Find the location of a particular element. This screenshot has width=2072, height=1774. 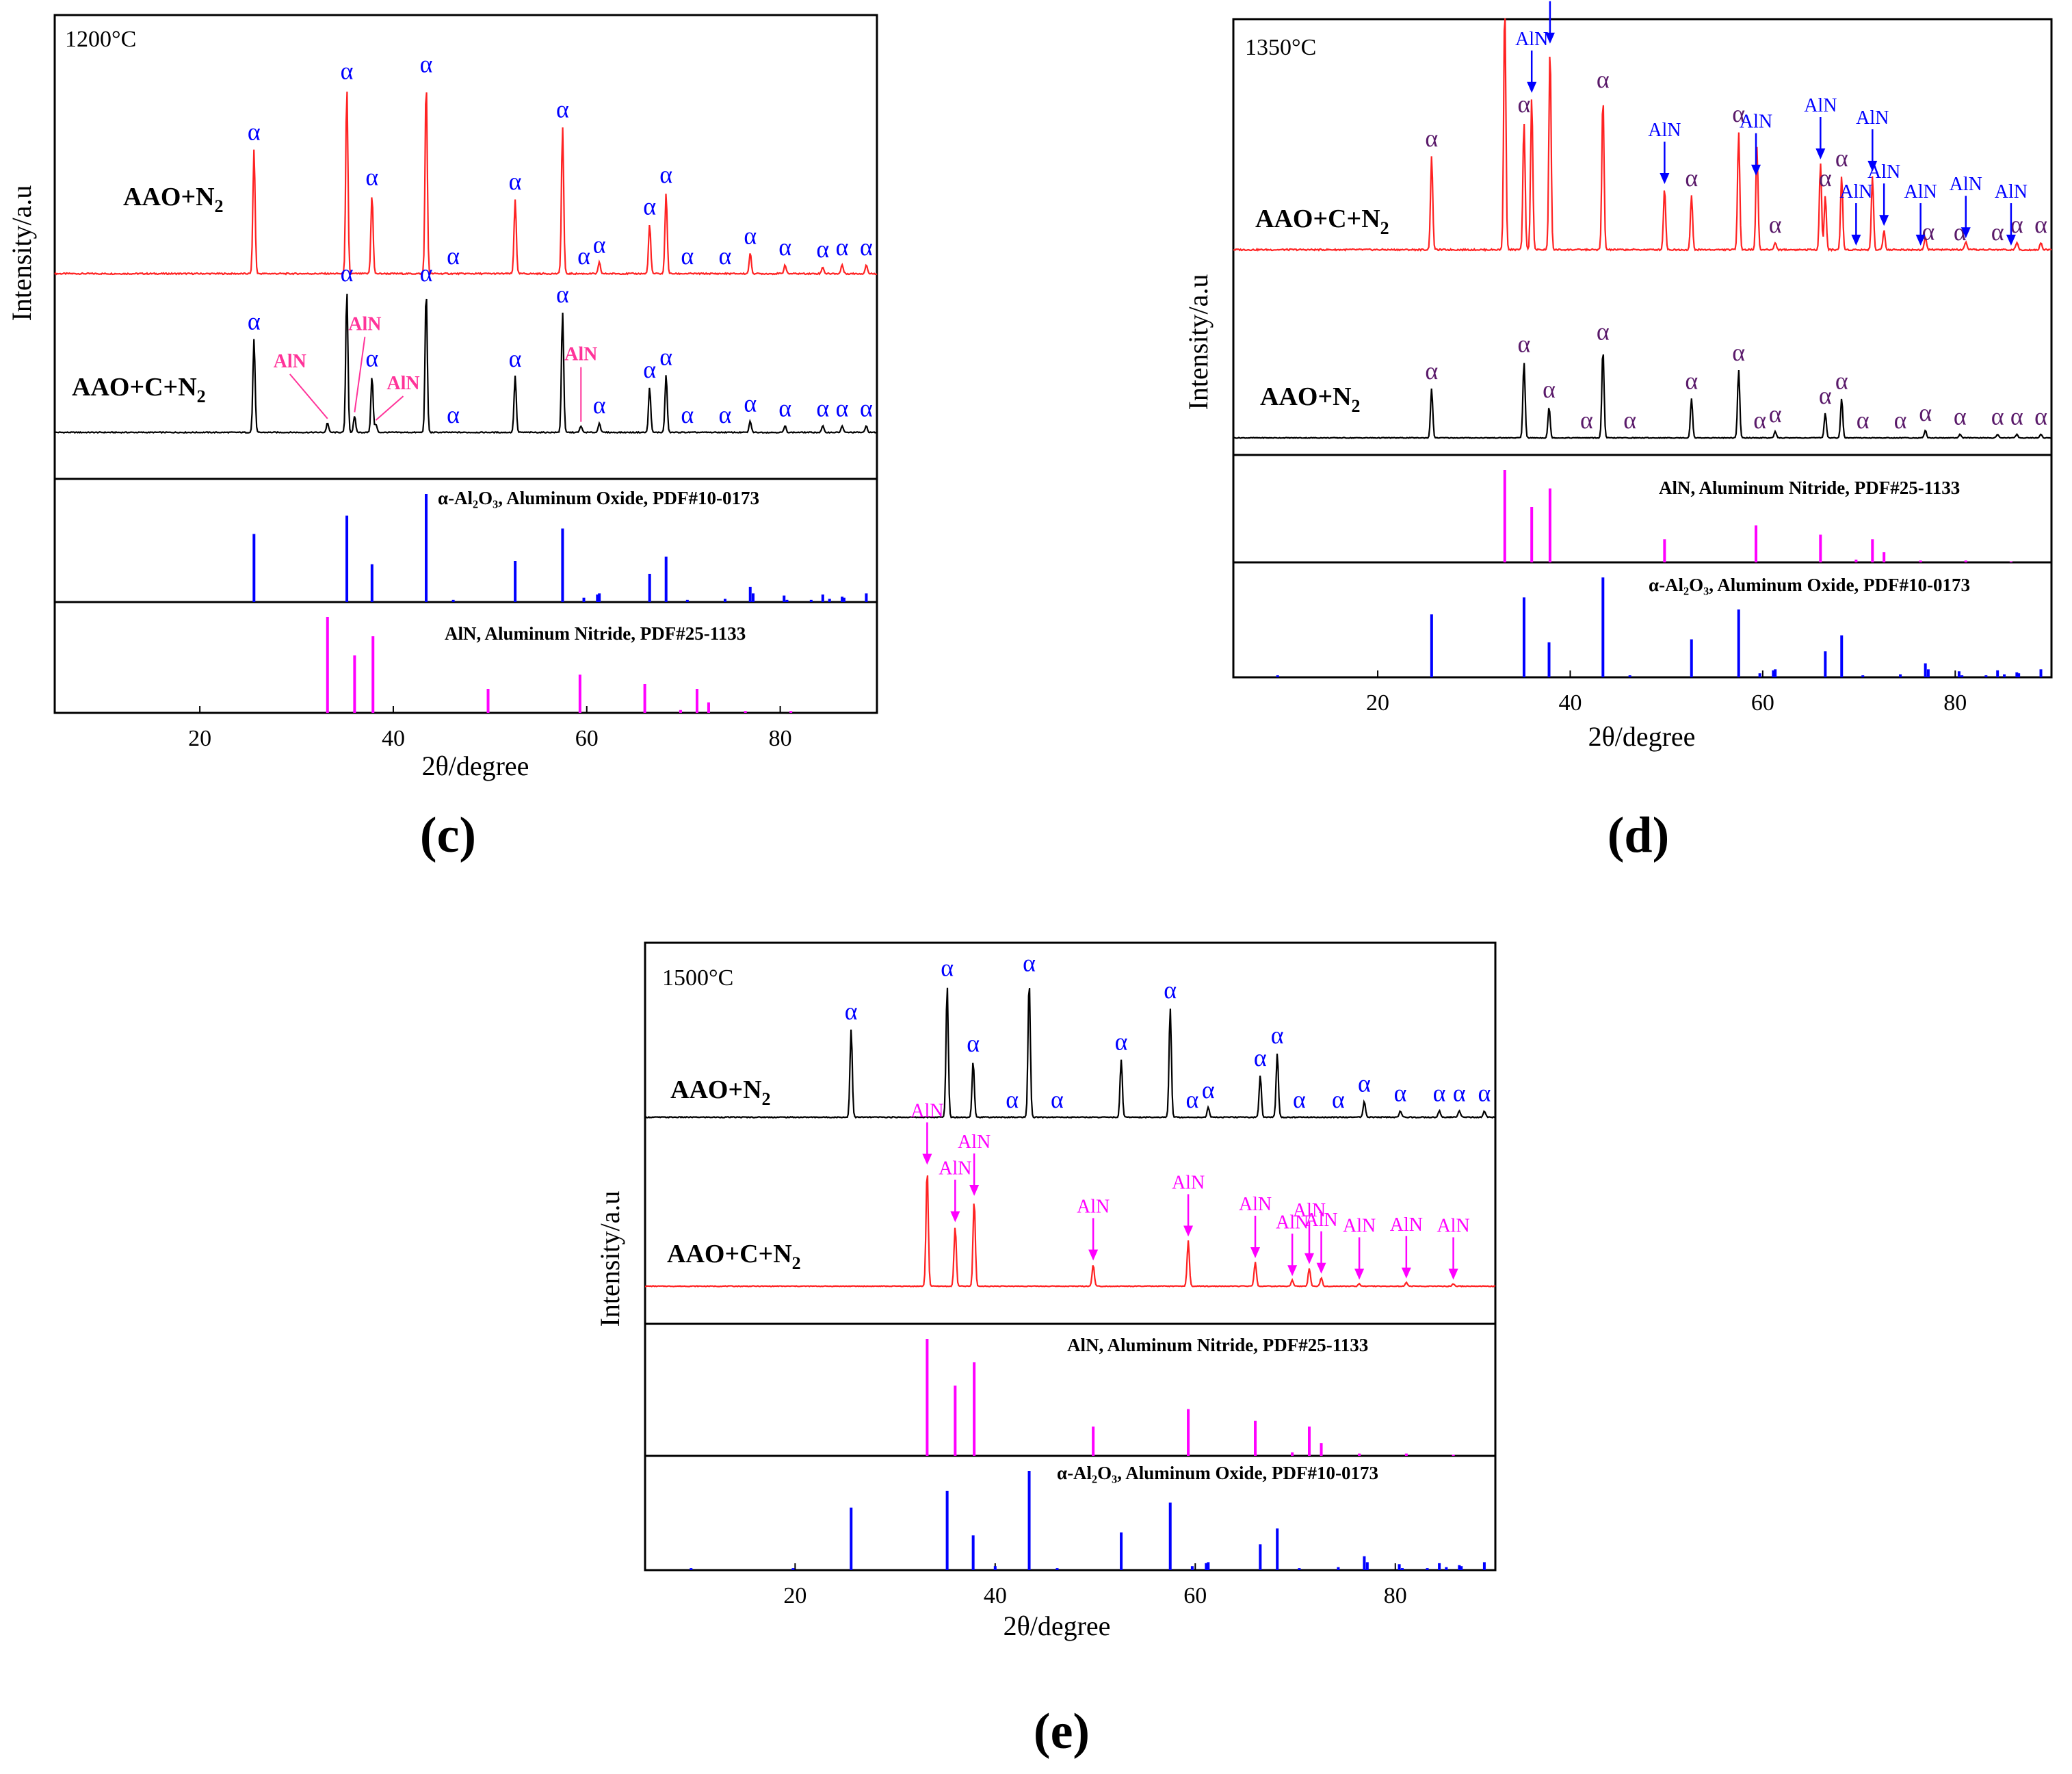

series-label-main: AAO+N is located at coordinates (1306, 396).